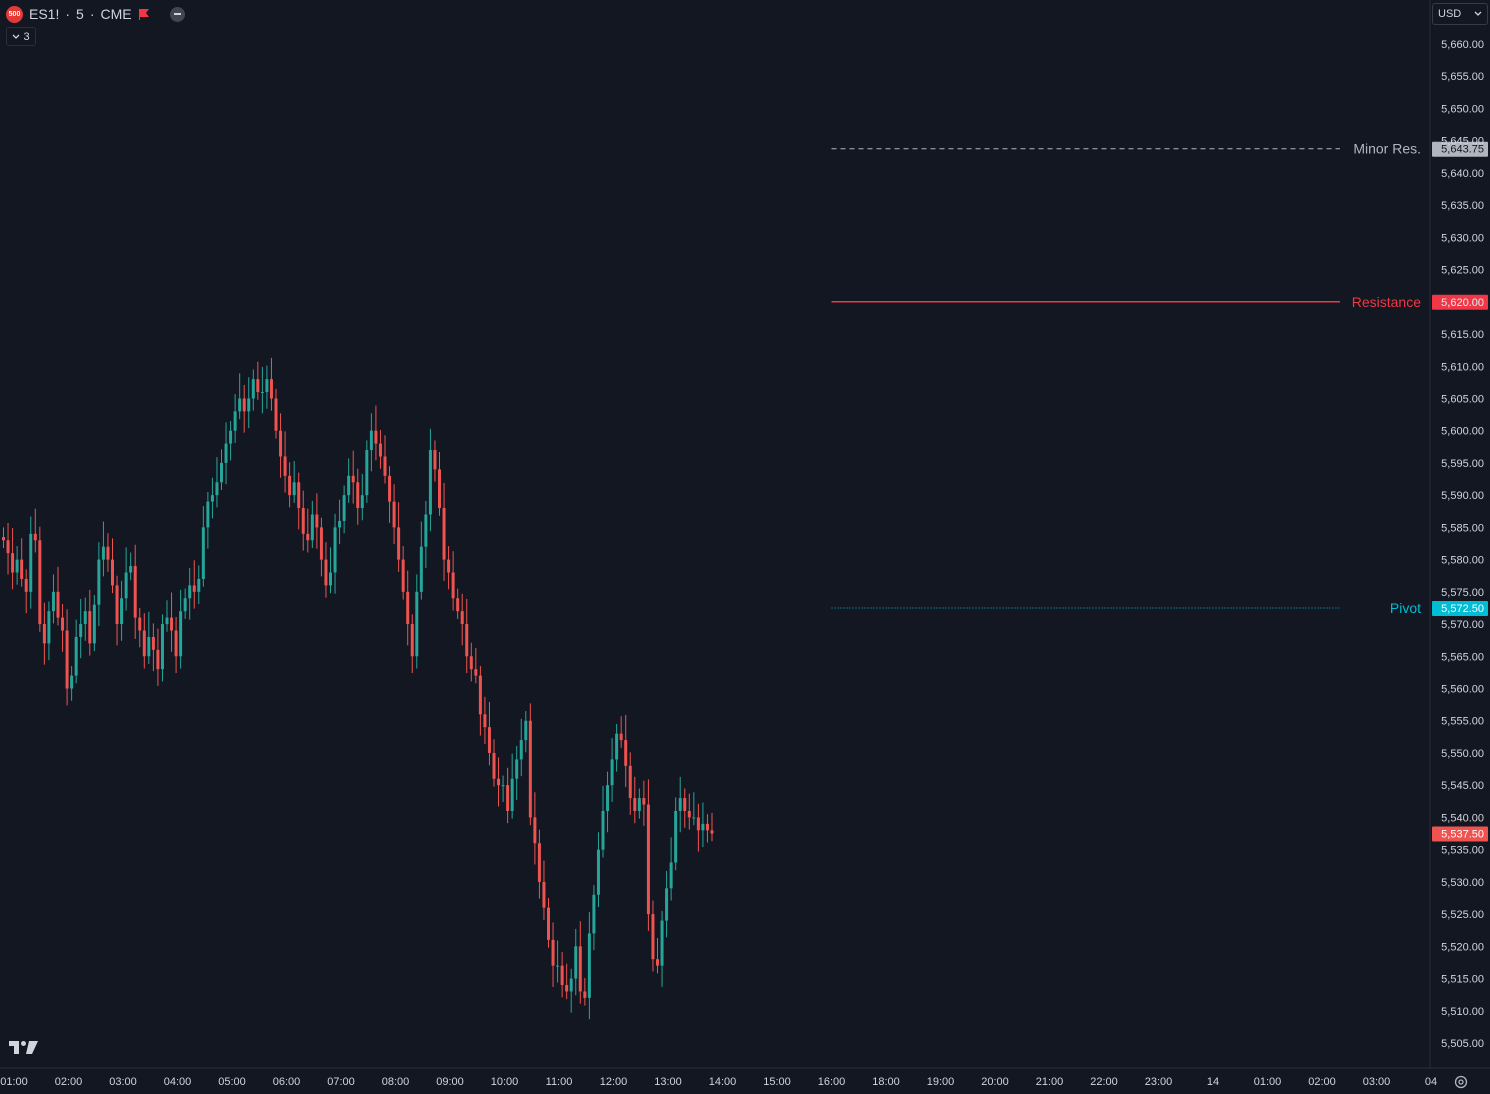 The width and height of the screenshot is (1490, 1094). I want to click on price-tick-label: 5,520.00, so click(1462, 947).